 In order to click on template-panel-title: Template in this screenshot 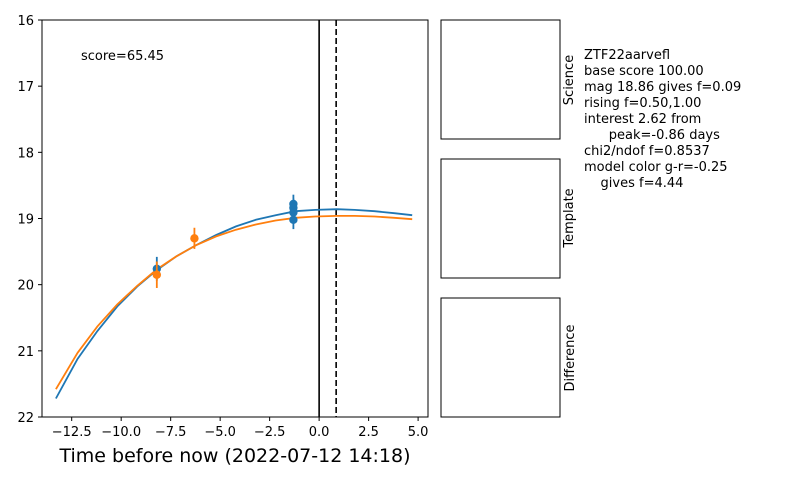, I will do `click(569, 218)`.